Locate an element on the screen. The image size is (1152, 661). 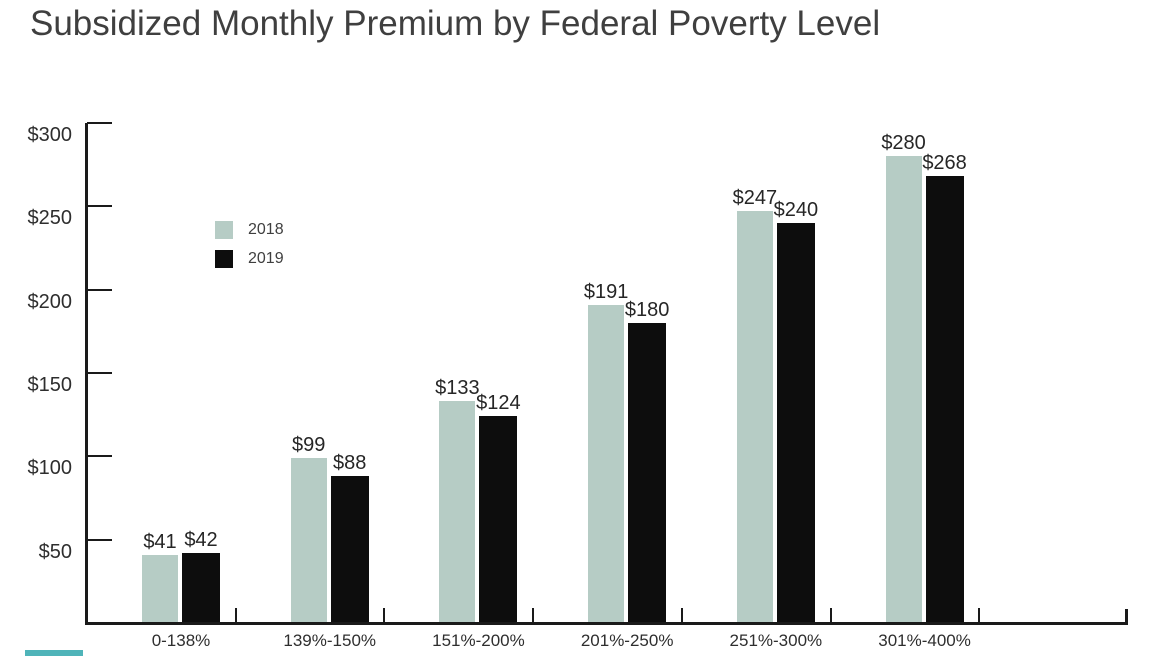
legend-swatch-2018 is located at coordinates (224, 230).